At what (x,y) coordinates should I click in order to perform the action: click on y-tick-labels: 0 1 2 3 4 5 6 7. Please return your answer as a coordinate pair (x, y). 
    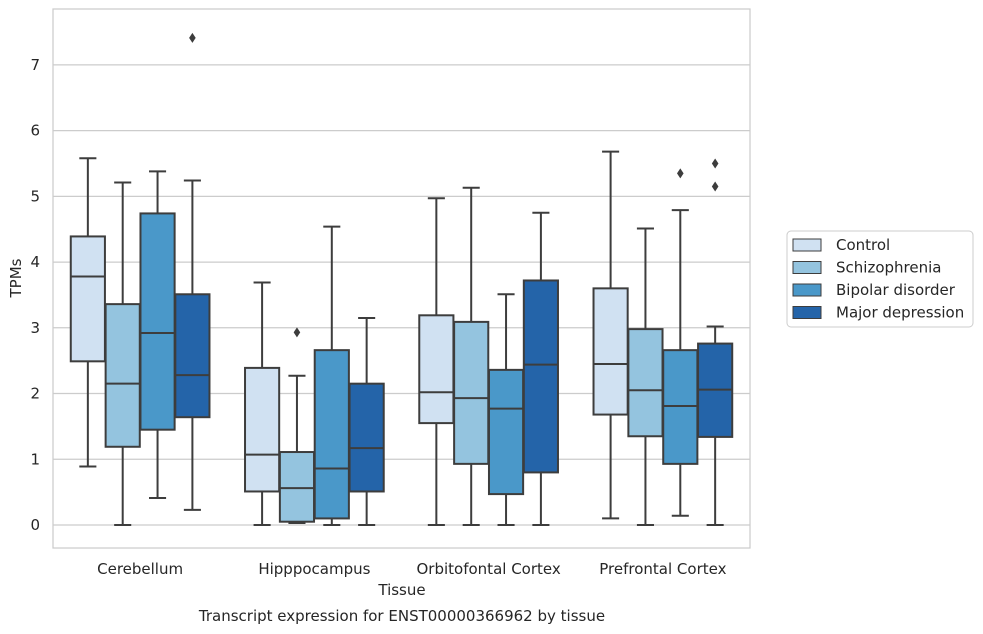
    Looking at the image, I should click on (35, 295).